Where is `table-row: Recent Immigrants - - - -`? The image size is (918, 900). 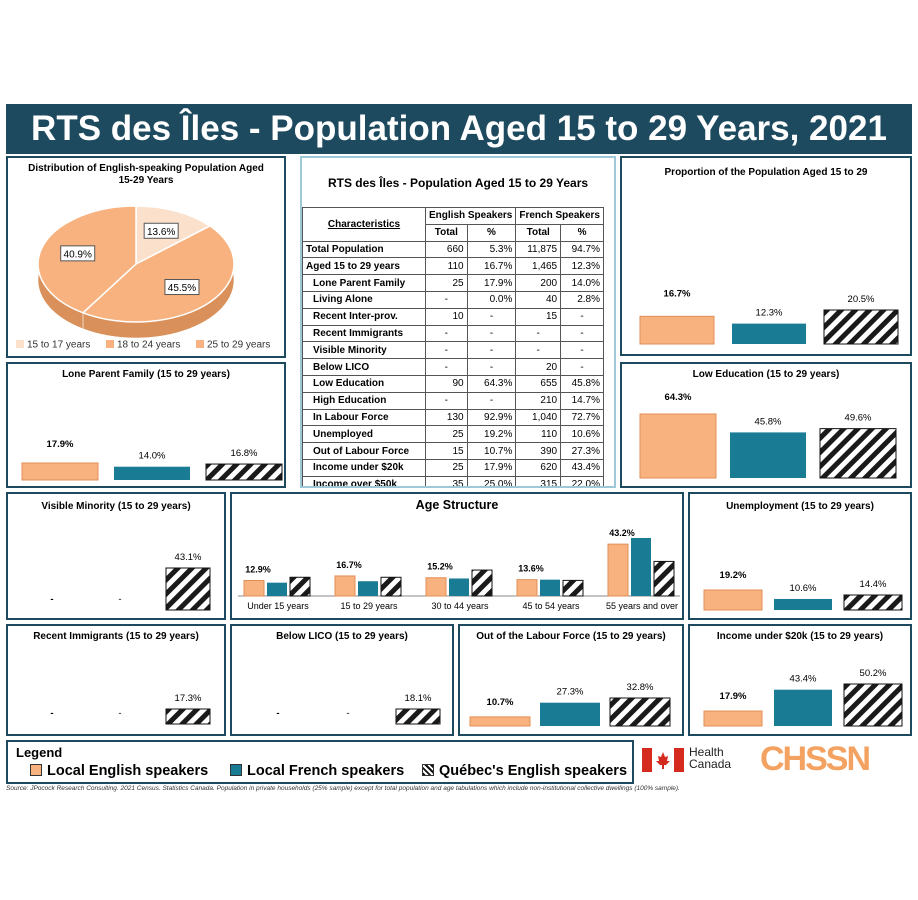 table-row: Recent Immigrants - - - - is located at coordinates (453, 333).